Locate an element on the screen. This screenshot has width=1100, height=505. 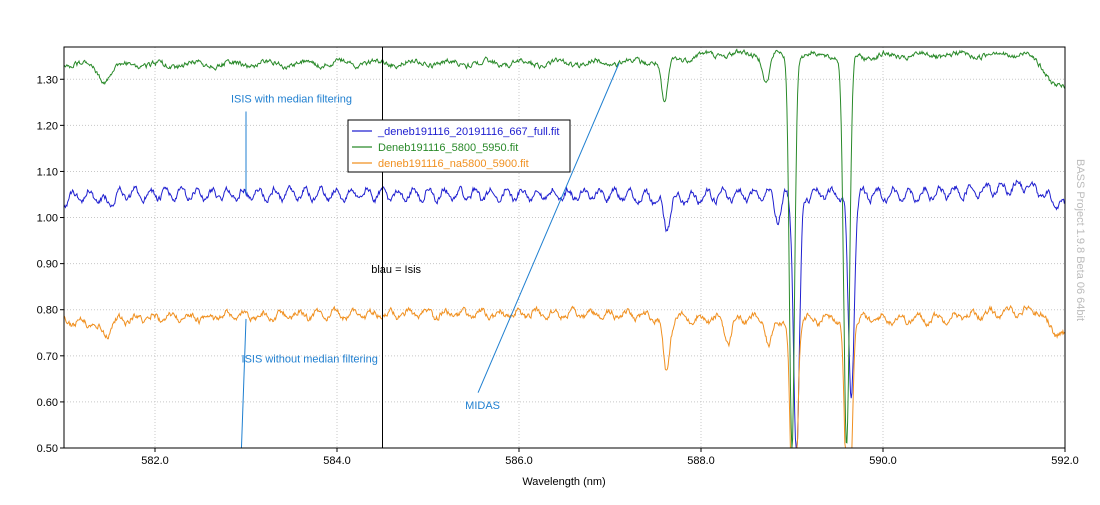
x-tick-label: 588.0 is located at coordinates (701, 461).